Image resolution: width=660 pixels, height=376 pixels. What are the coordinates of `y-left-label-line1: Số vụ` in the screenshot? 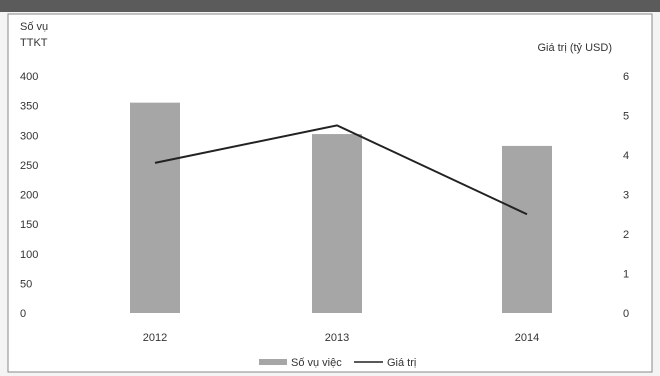 It's located at (34, 27).